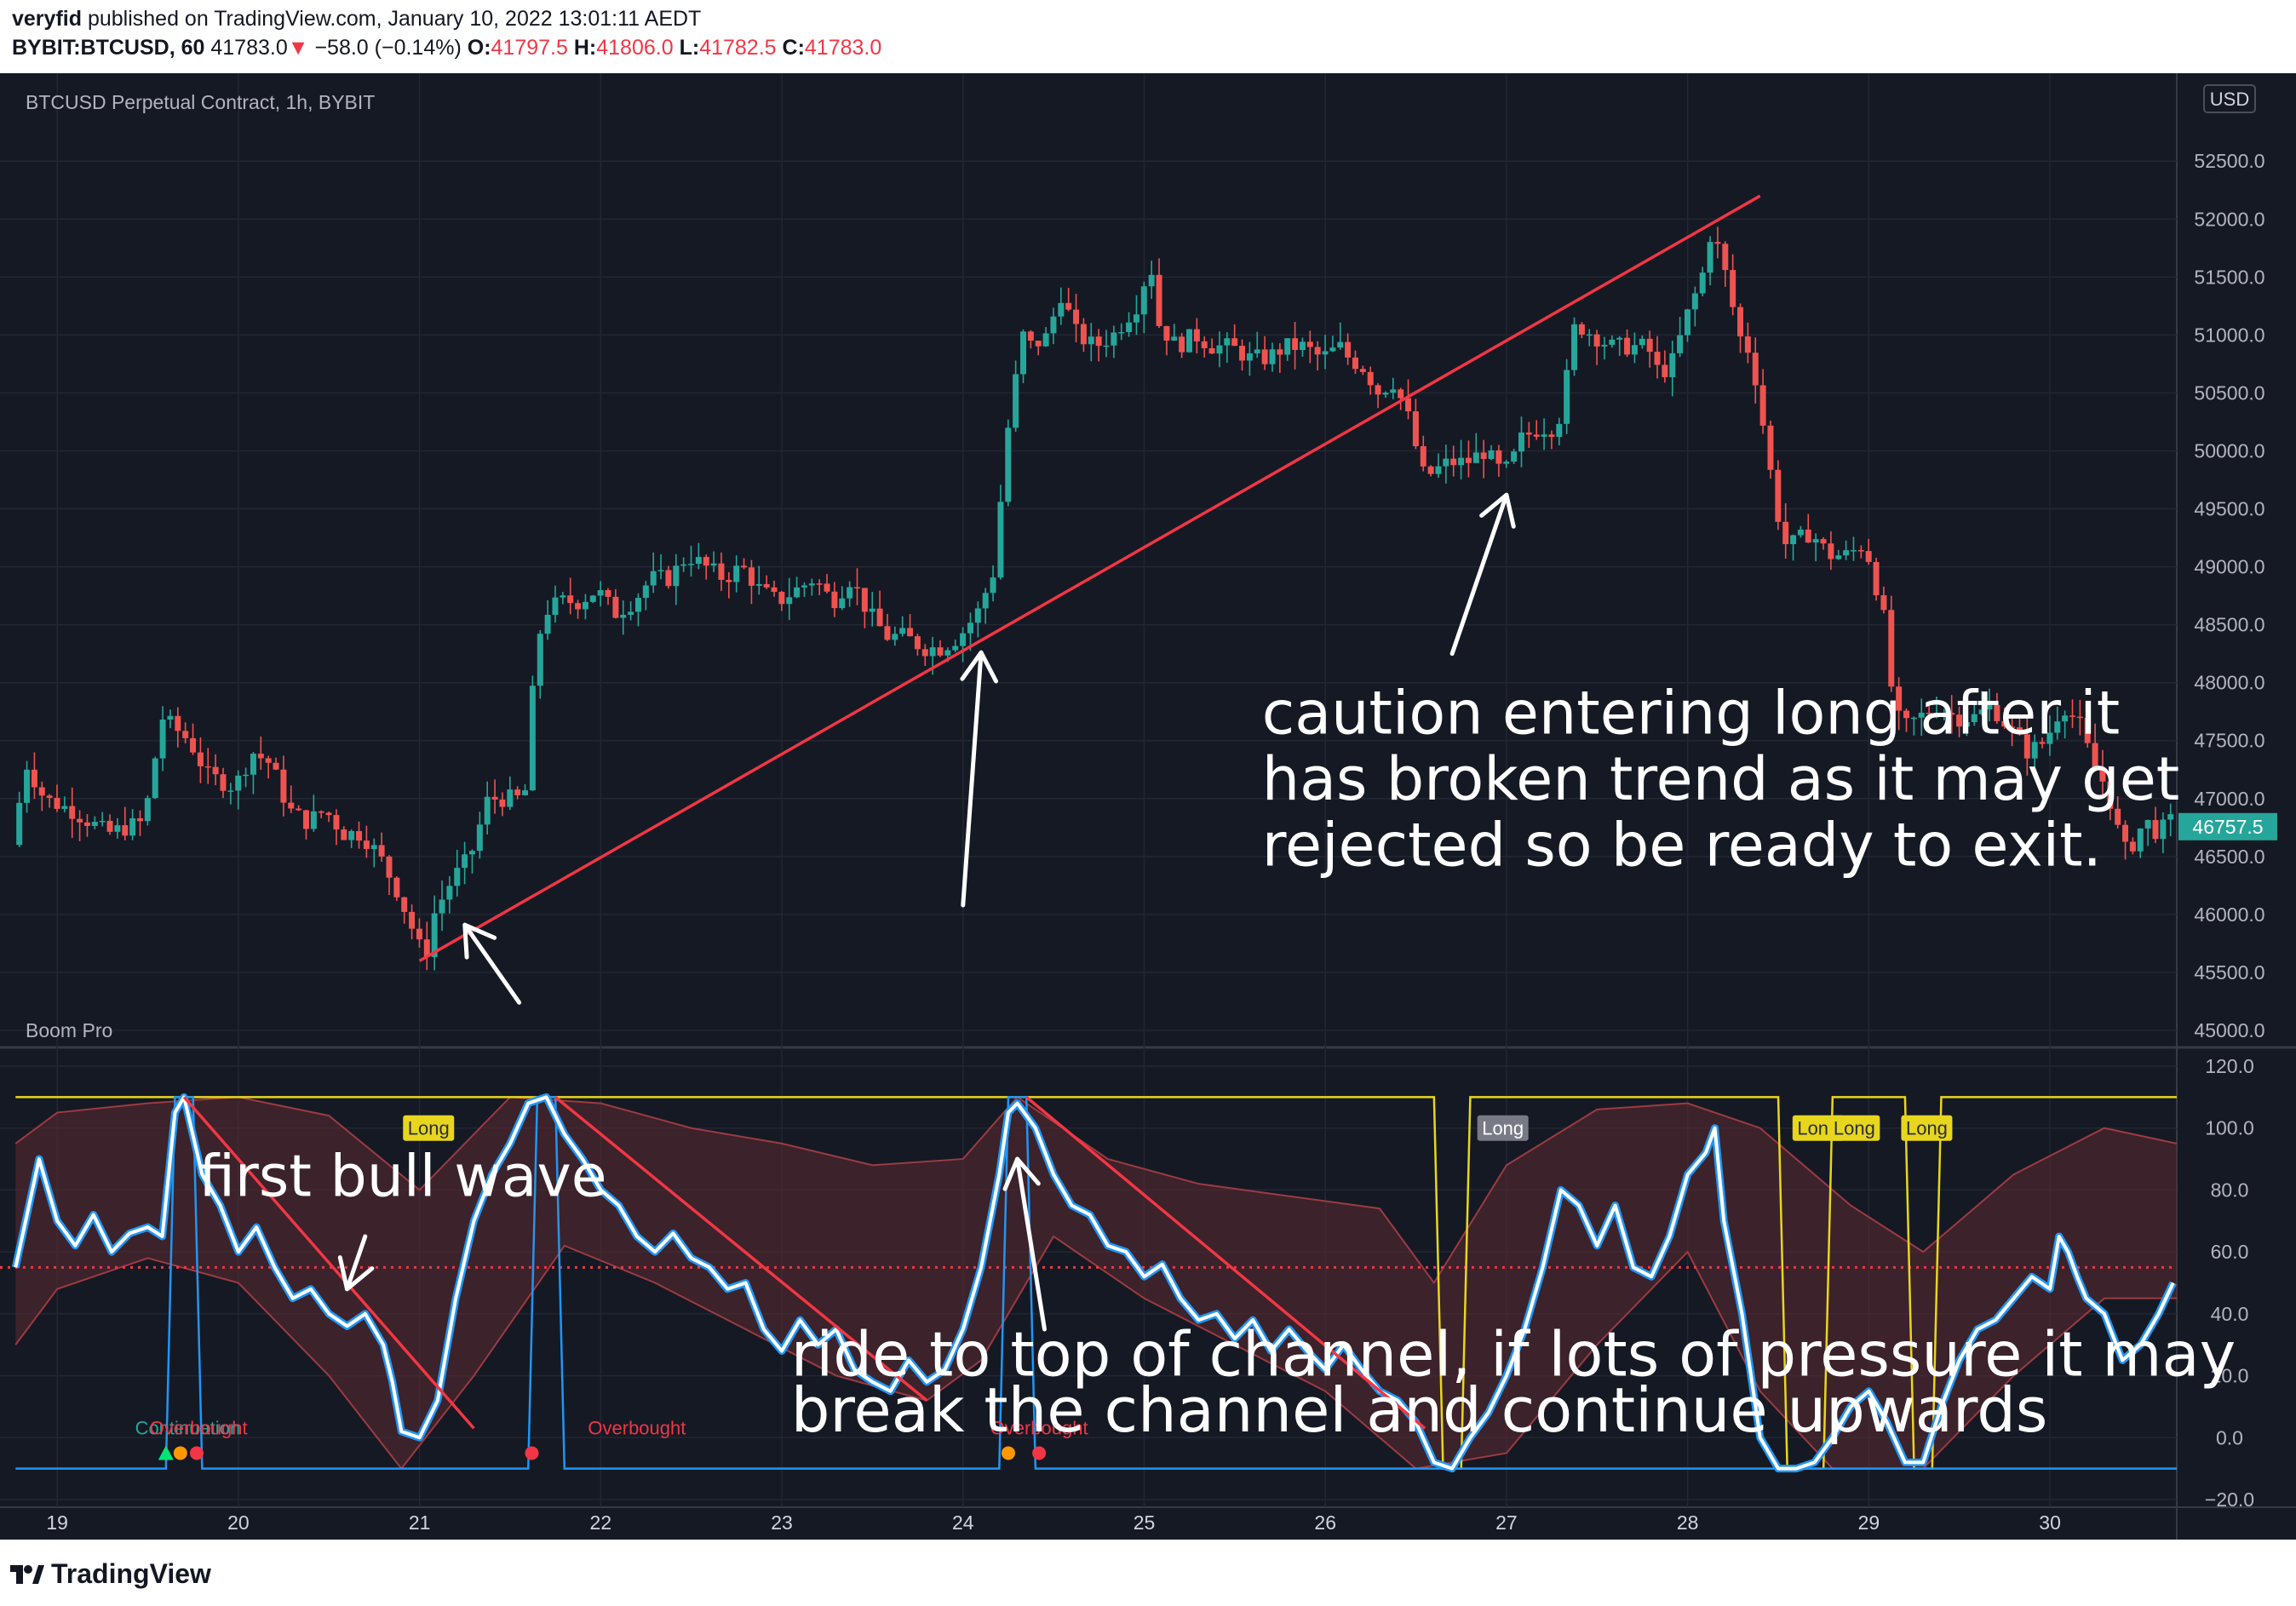  Describe the element at coordinates (2229, 915) in the screenshot. I see `price-tick-label: 46000.0` at that location.